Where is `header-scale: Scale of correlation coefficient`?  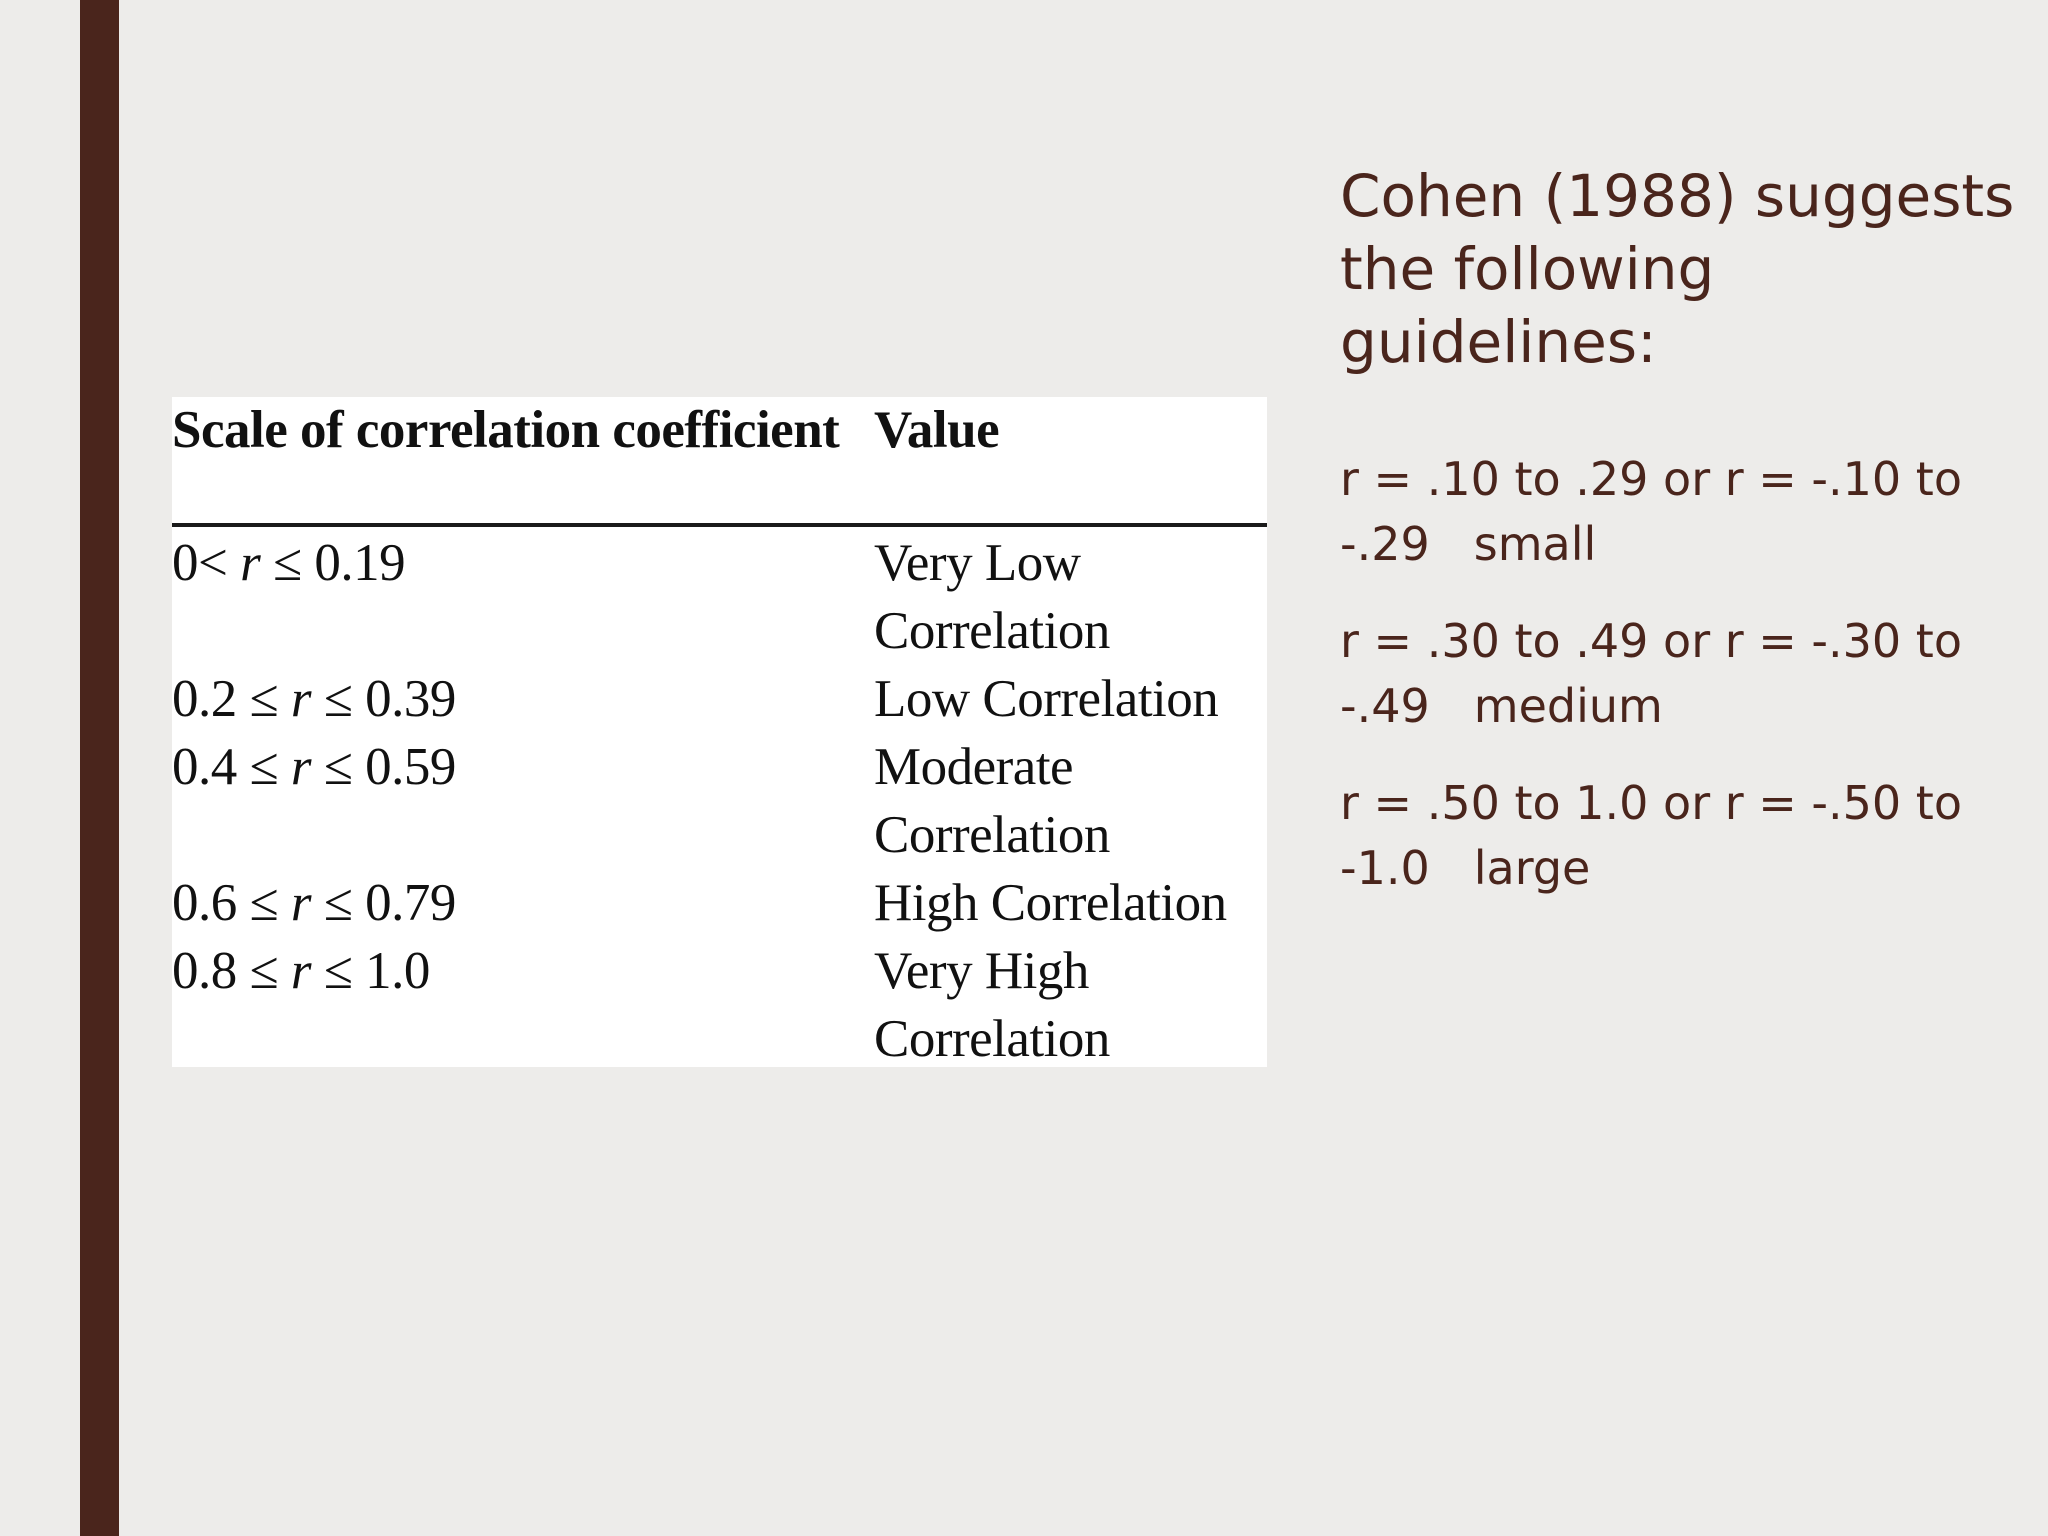
header-scale: Scale of correlation coefficient is located at coordinates (523, 462).